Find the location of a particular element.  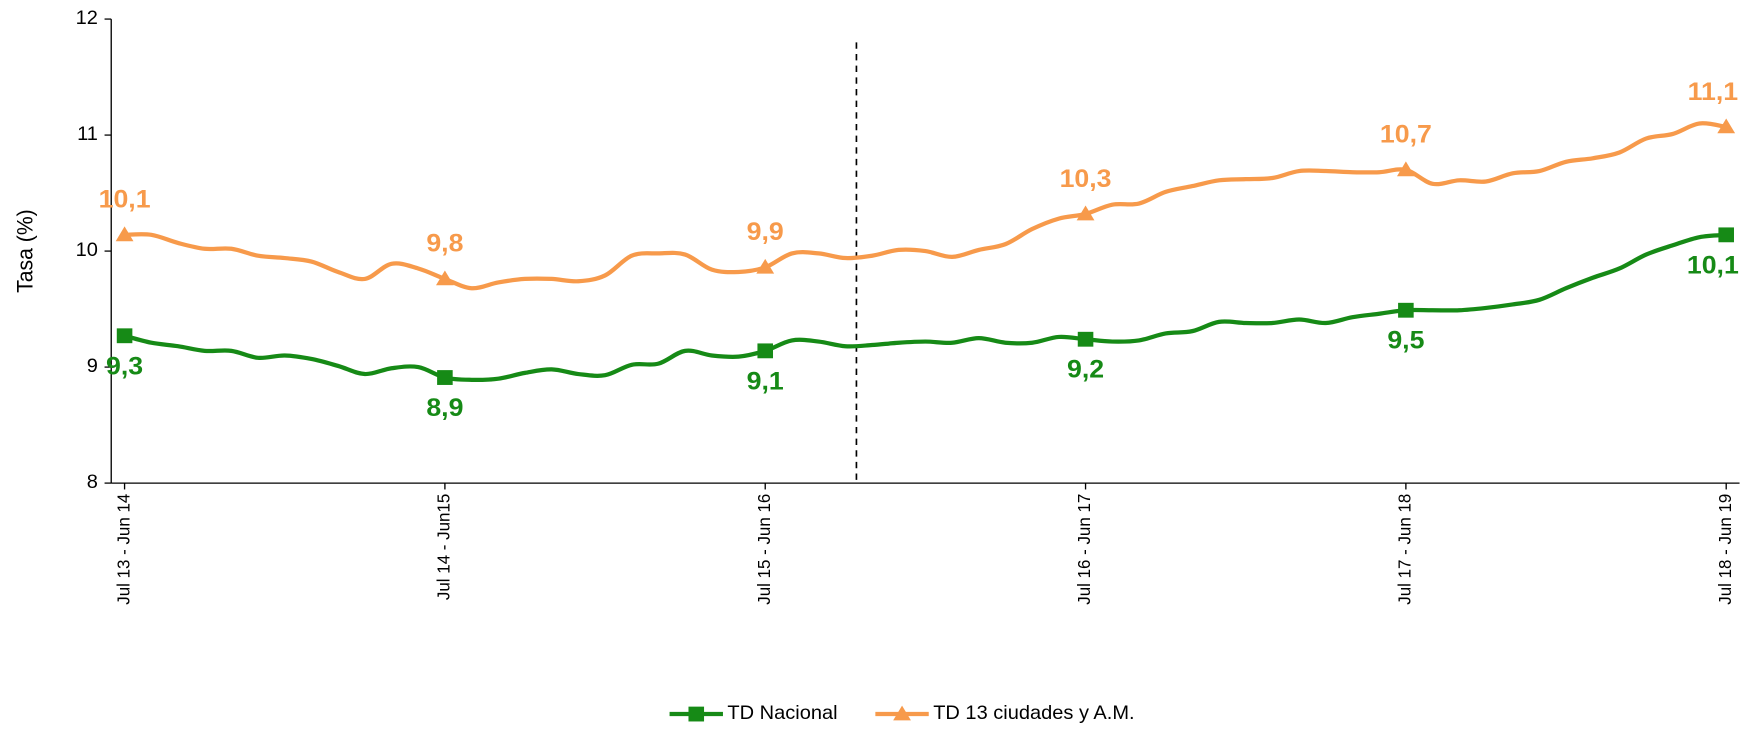

data-label: 9,9 is located at coordinates (765, 231).